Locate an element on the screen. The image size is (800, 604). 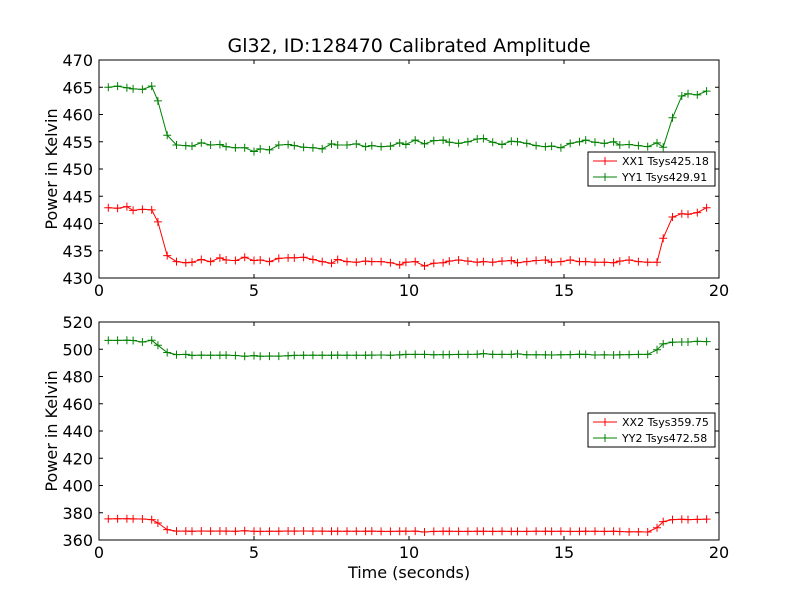
y-tick-label: 440 is located at coordinates (77, 431).